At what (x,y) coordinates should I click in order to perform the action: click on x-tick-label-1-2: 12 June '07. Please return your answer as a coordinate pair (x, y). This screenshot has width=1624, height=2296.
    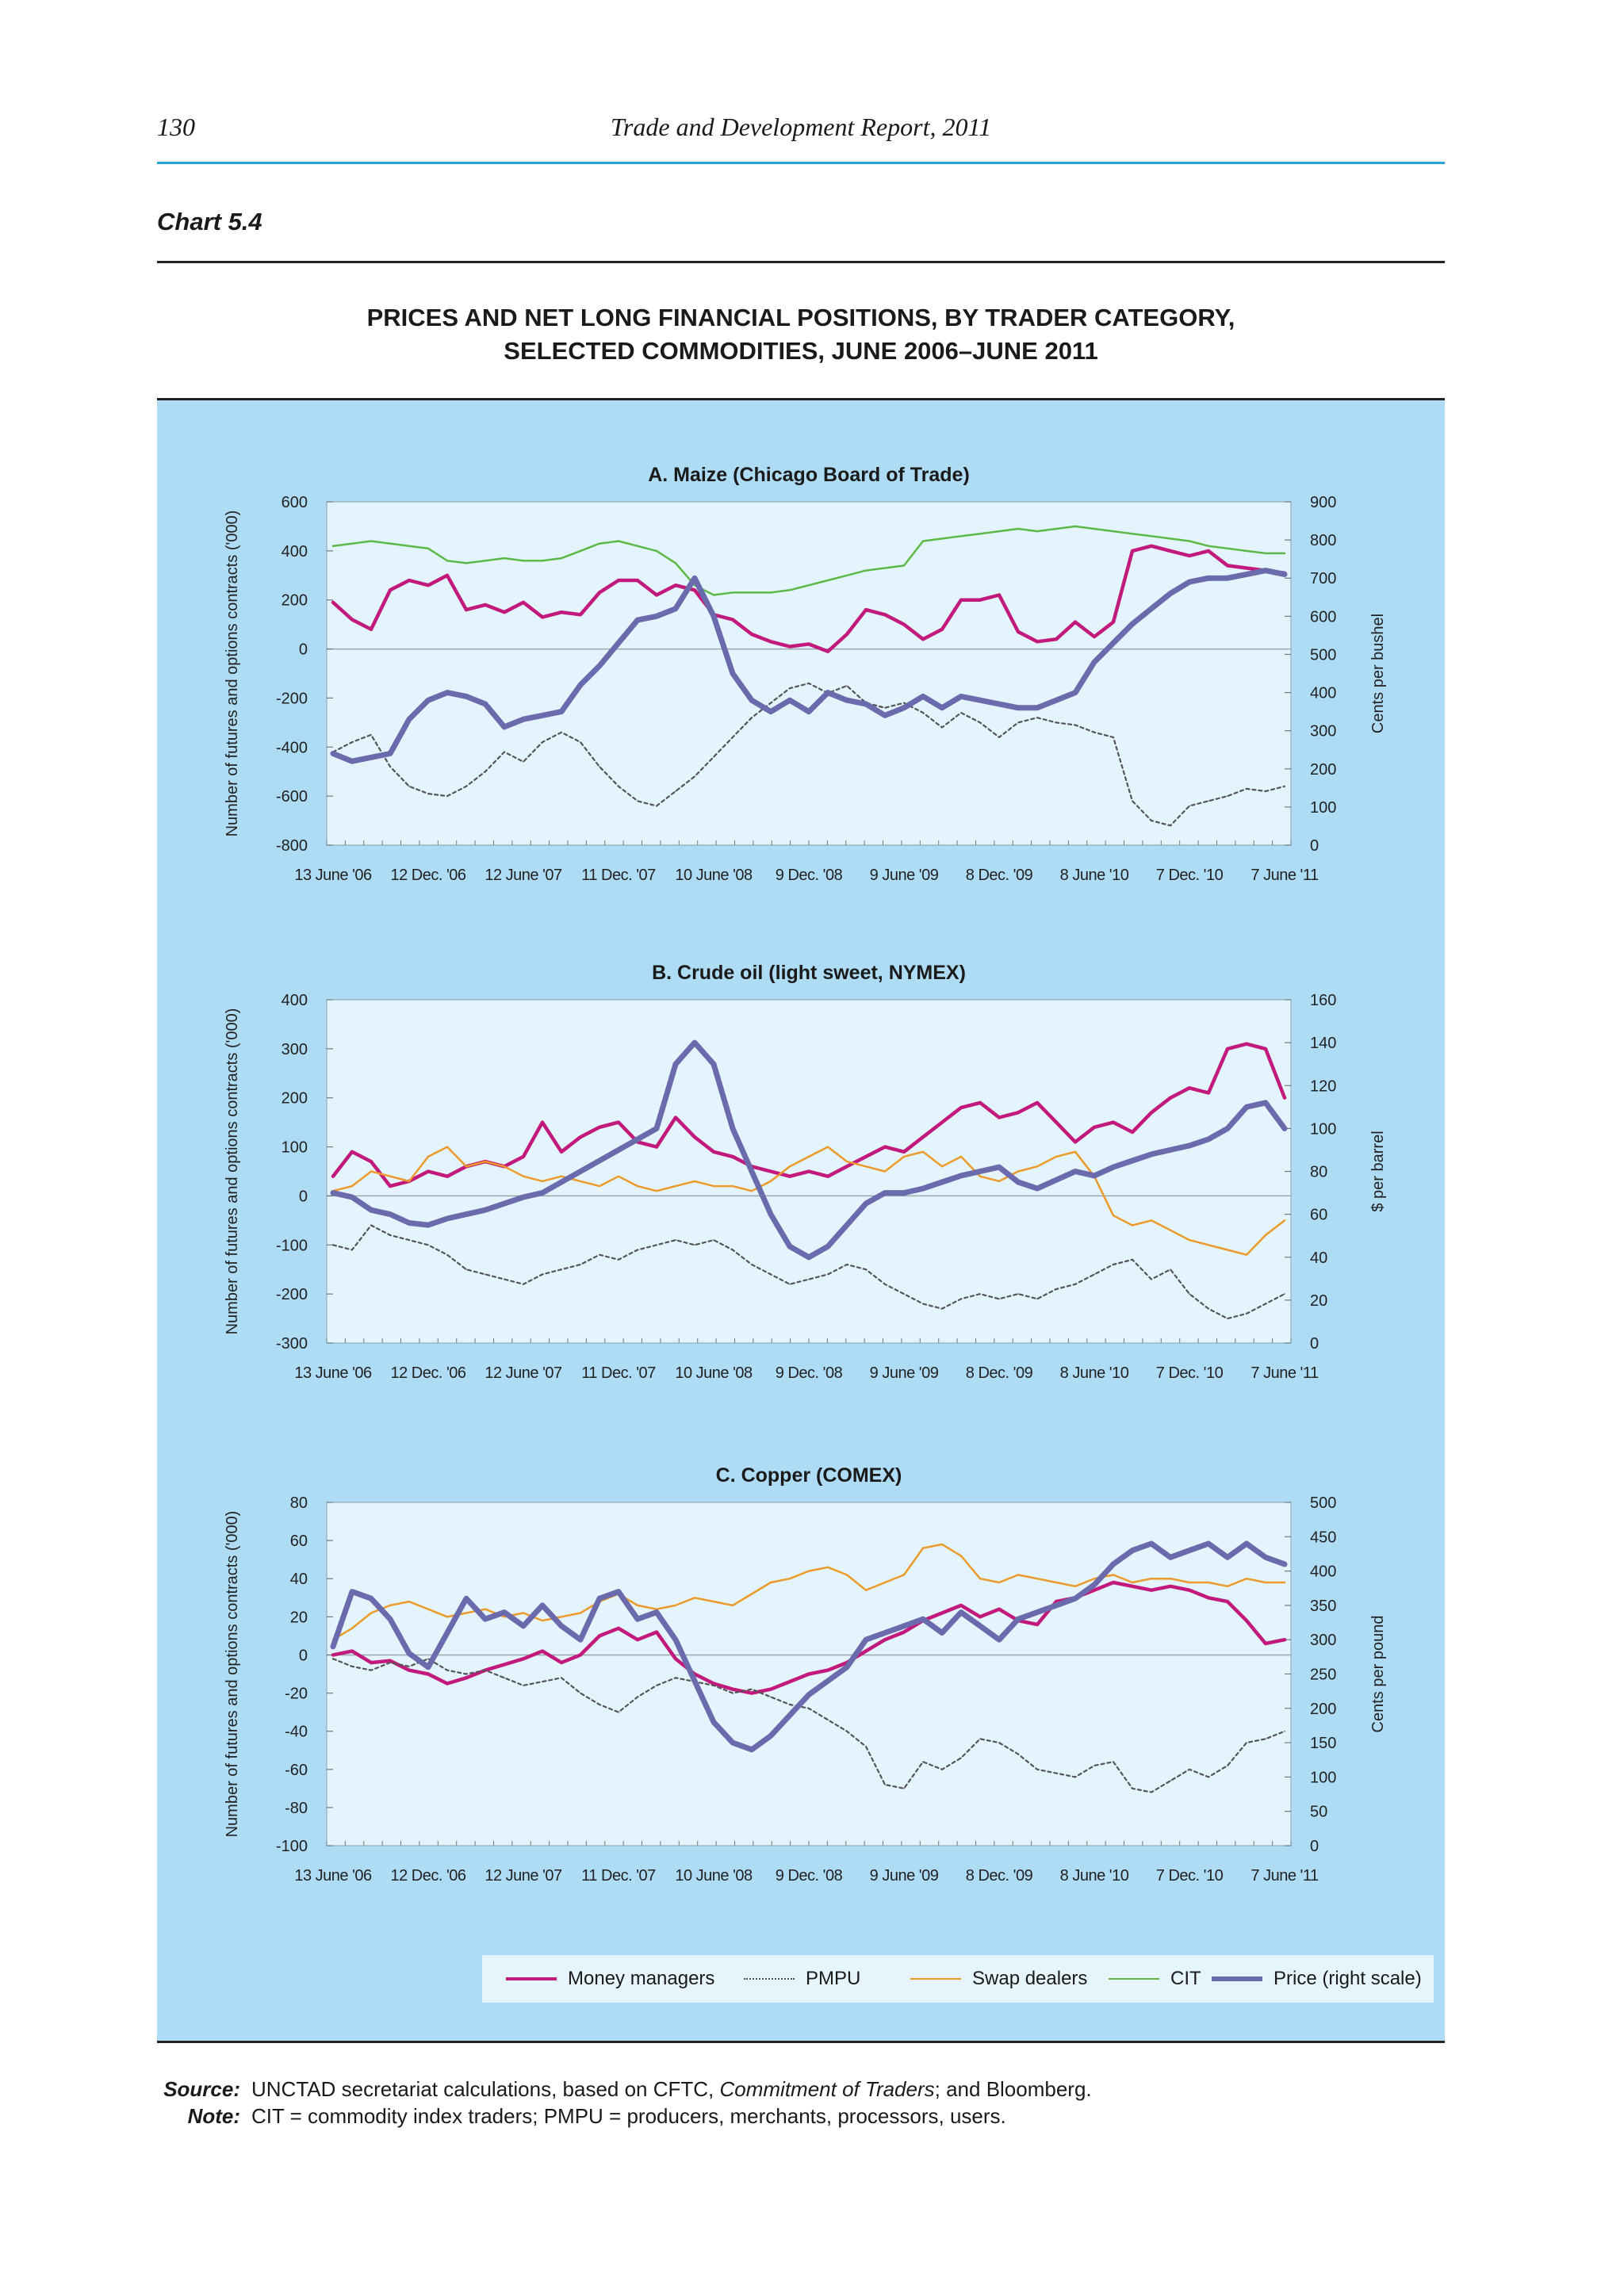
    Looking at the image, I should click on (523, 1373).